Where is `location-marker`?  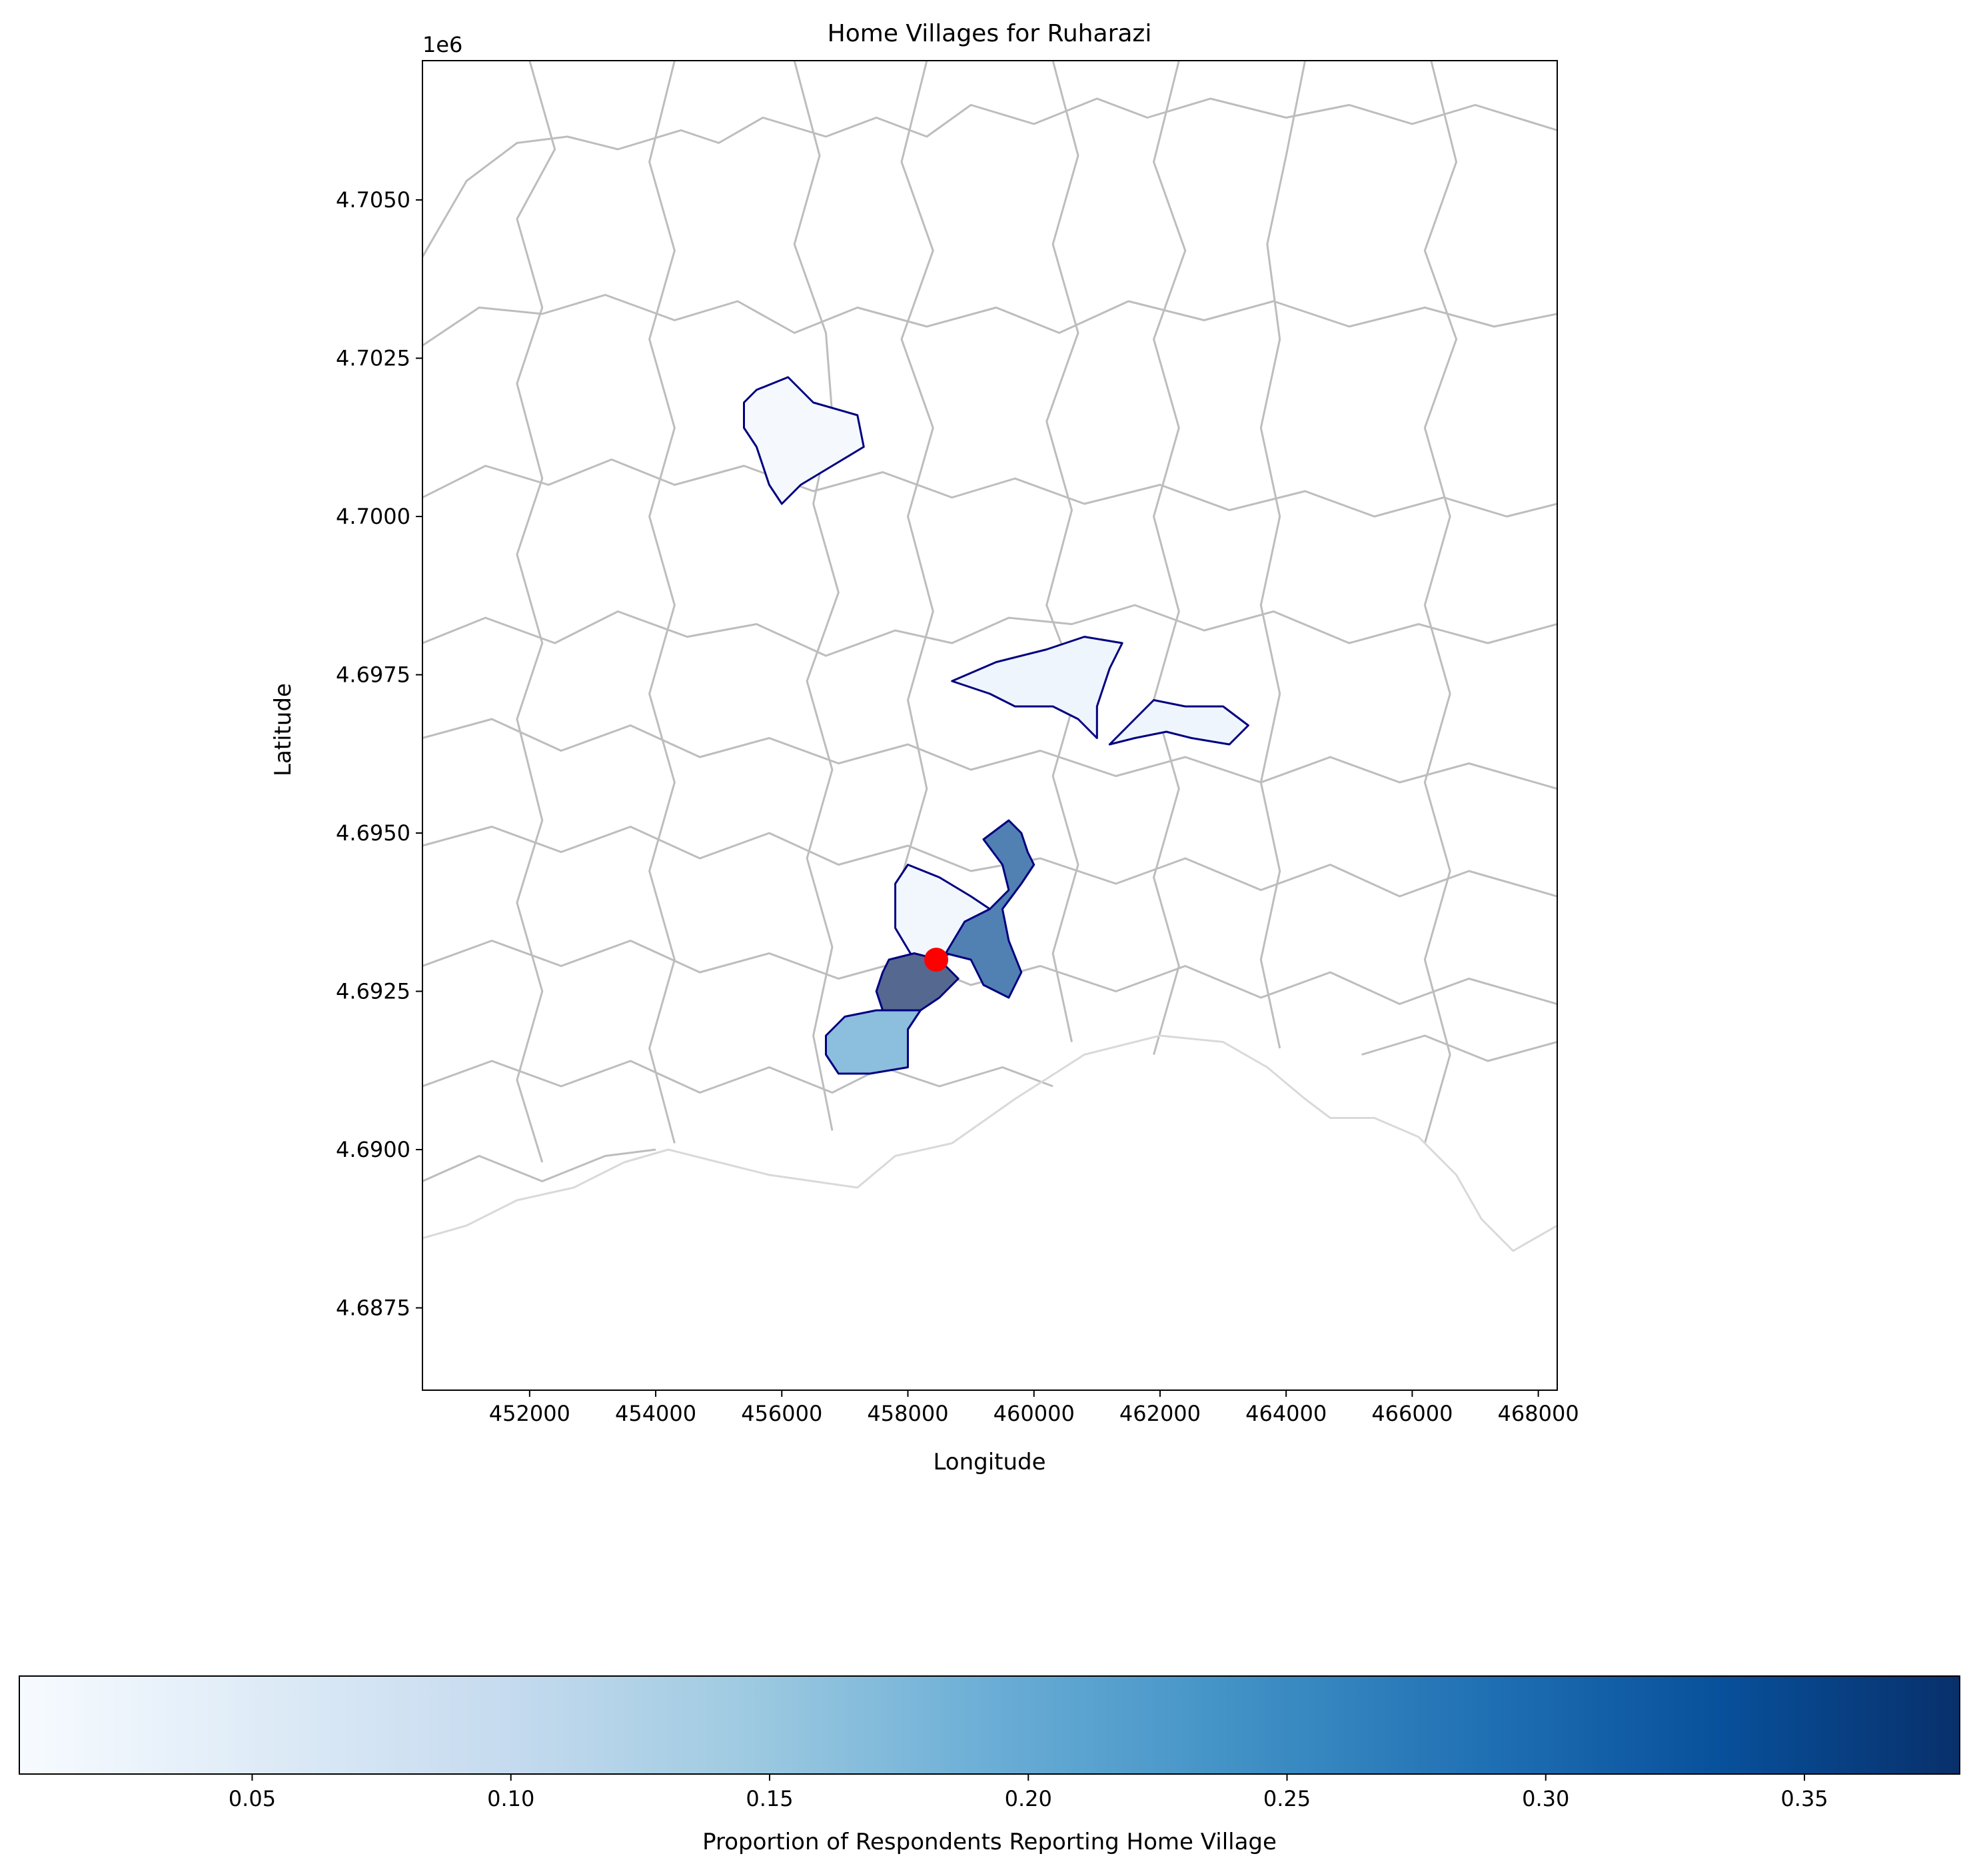
location-marker is located at coordinates (936, 960).